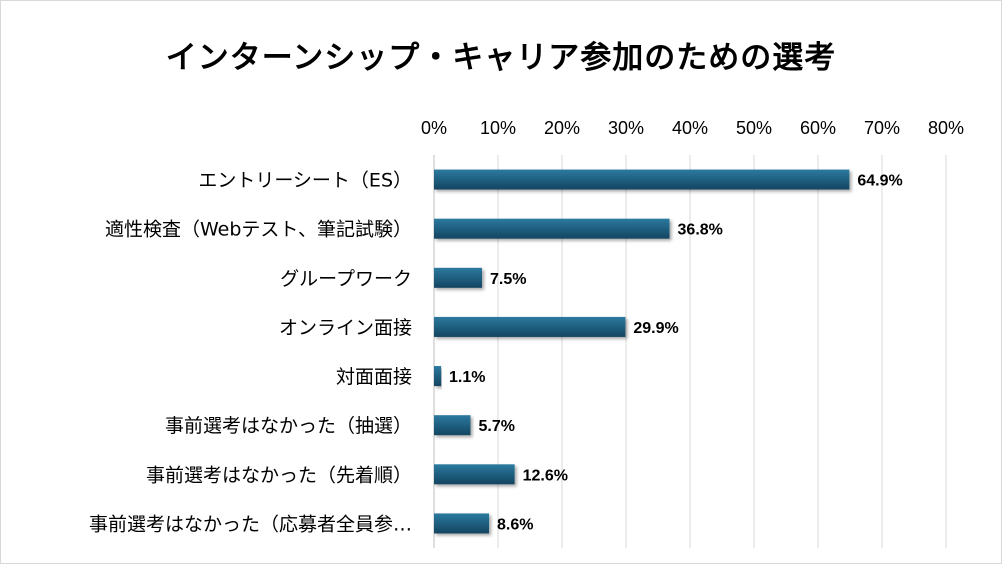 Image resolution: width=1002 pixels, height=564 pixels. I want to click on x-tick-label: 80%, so click(946, 128).